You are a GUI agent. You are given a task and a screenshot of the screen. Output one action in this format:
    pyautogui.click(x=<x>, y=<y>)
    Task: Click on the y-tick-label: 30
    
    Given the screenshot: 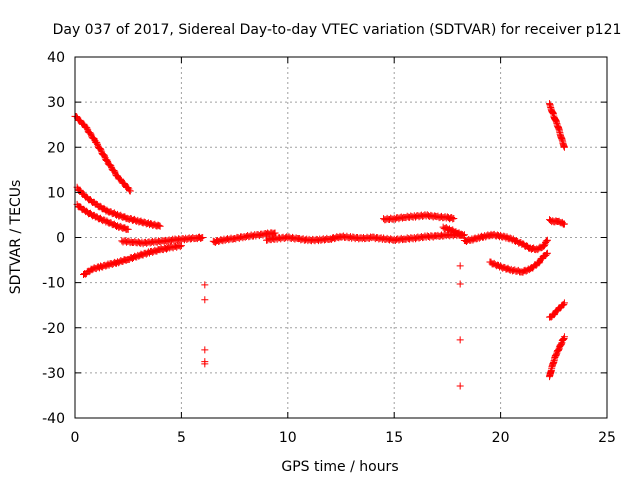 What is the action you would take?
    pyautogui.click(x=56, y=103)
    